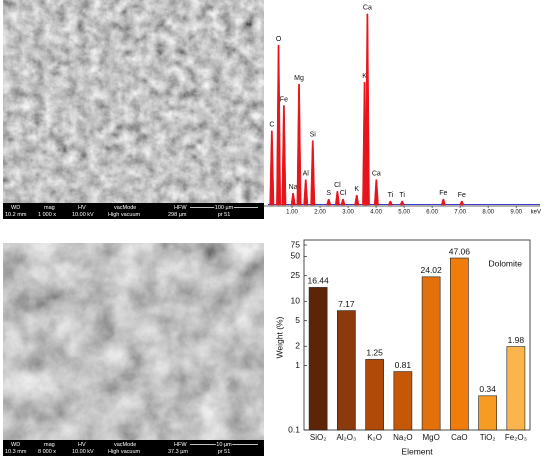 The image size is (550, 459). I want to click on x-tick-label: MgO, so click(430, 437).